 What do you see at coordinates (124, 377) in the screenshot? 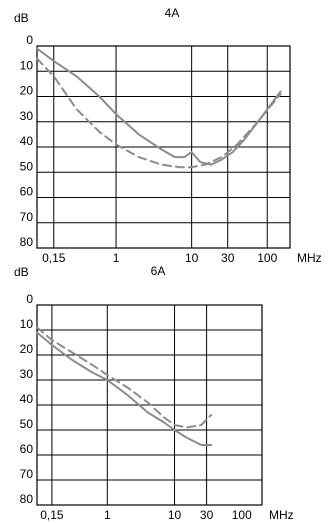
I see `chart-1-series-dashed-line` at bounding box center [124, 377].